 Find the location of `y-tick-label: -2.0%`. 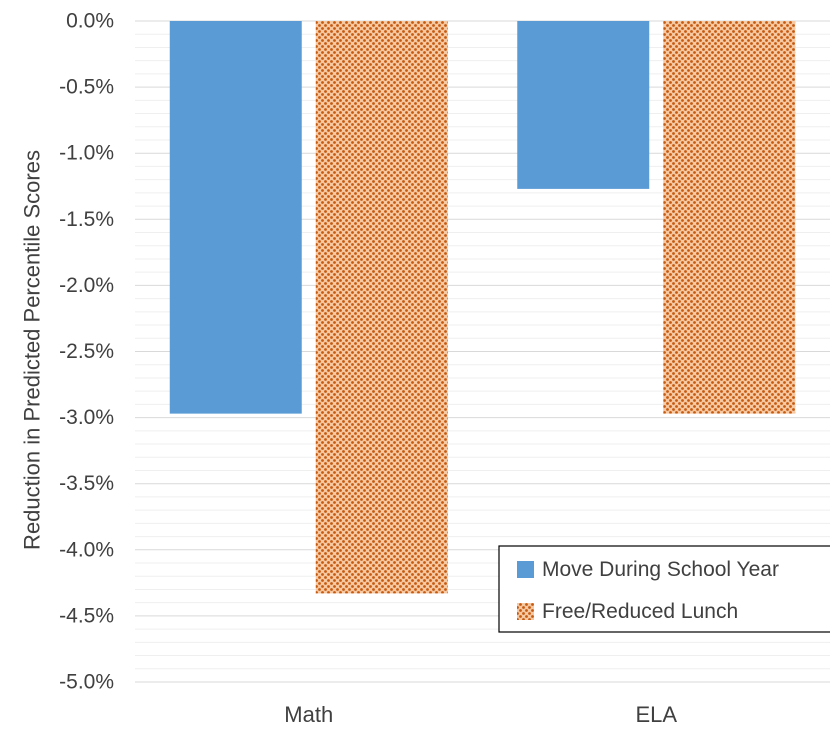

y-tick-label: -2.0% is located at coordinates (86, 285).